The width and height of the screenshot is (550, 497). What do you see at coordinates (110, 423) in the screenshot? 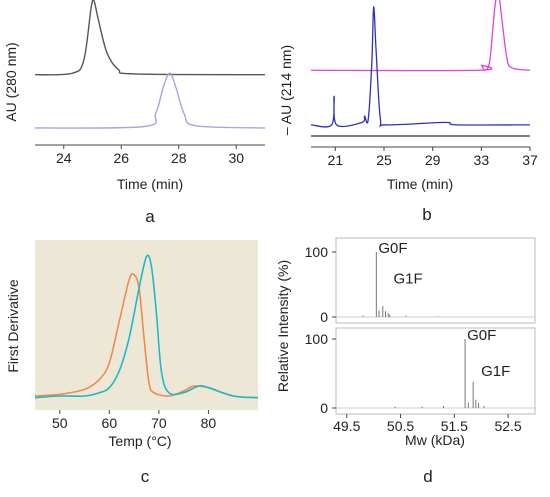
I see `x-tick-label: 60` at bounding box center [110, 423].